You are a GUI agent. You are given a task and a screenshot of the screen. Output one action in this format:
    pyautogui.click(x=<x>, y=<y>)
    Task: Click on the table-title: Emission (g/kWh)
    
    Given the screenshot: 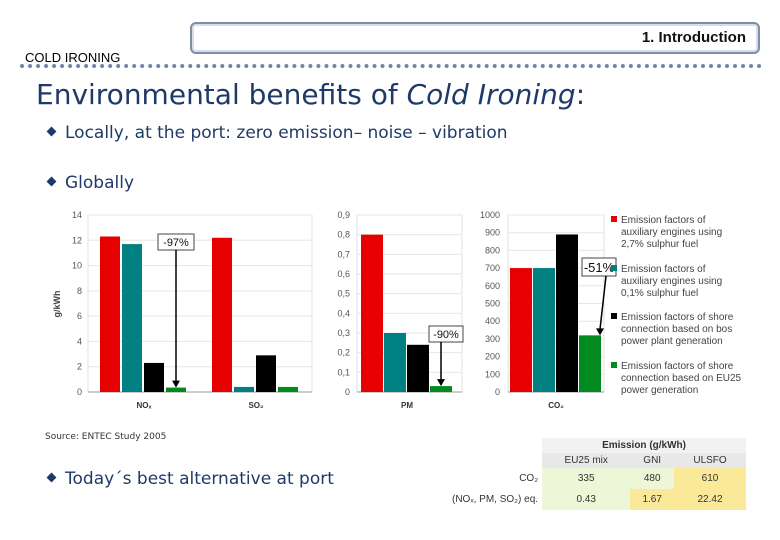 What is the action you would take?
    pyautogui.click(x=644, y=445)
    